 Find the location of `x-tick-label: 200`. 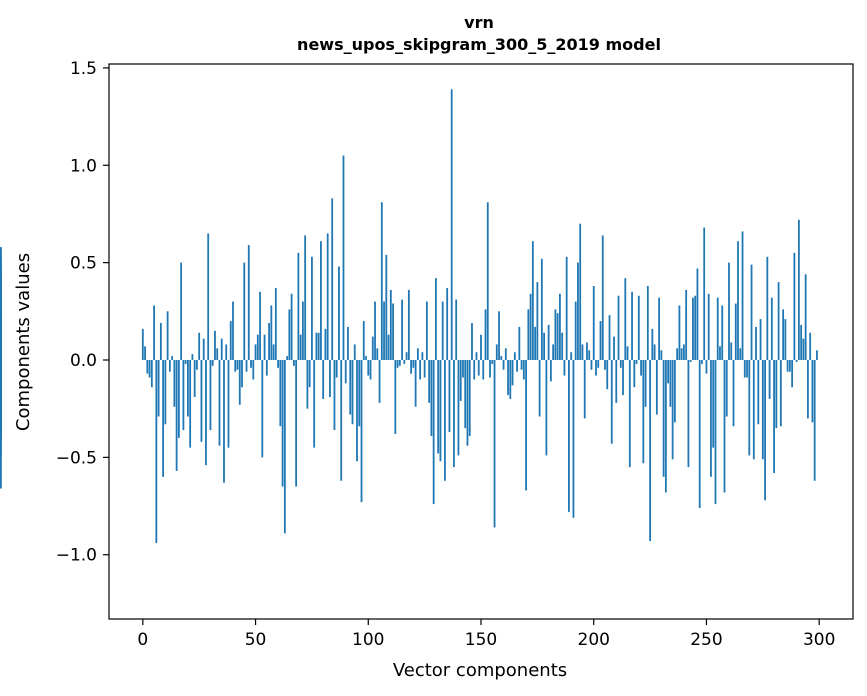

x-tick-label: 200 is located at coordinates (594, 640).